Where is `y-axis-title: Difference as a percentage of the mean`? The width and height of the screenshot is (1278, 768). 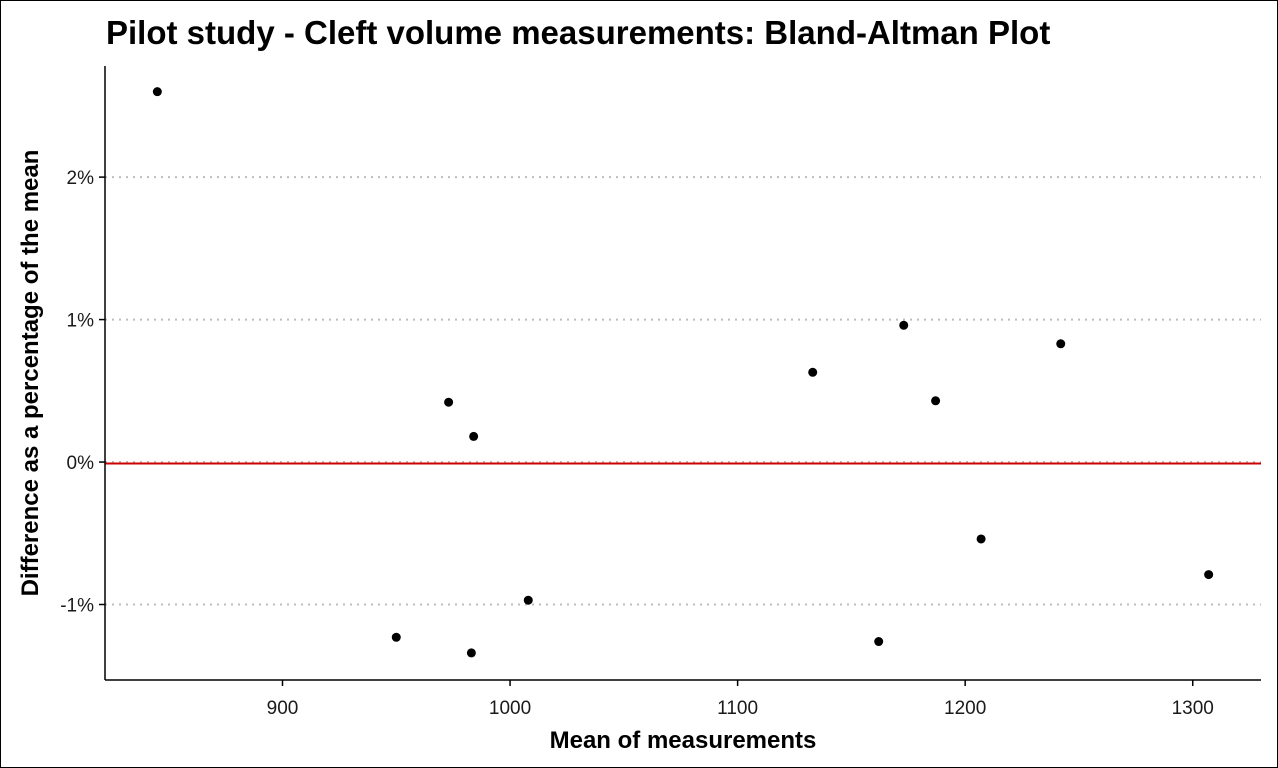
y-axis-title: Difference as a percentage of the mean is located at coordinates (30, 373).